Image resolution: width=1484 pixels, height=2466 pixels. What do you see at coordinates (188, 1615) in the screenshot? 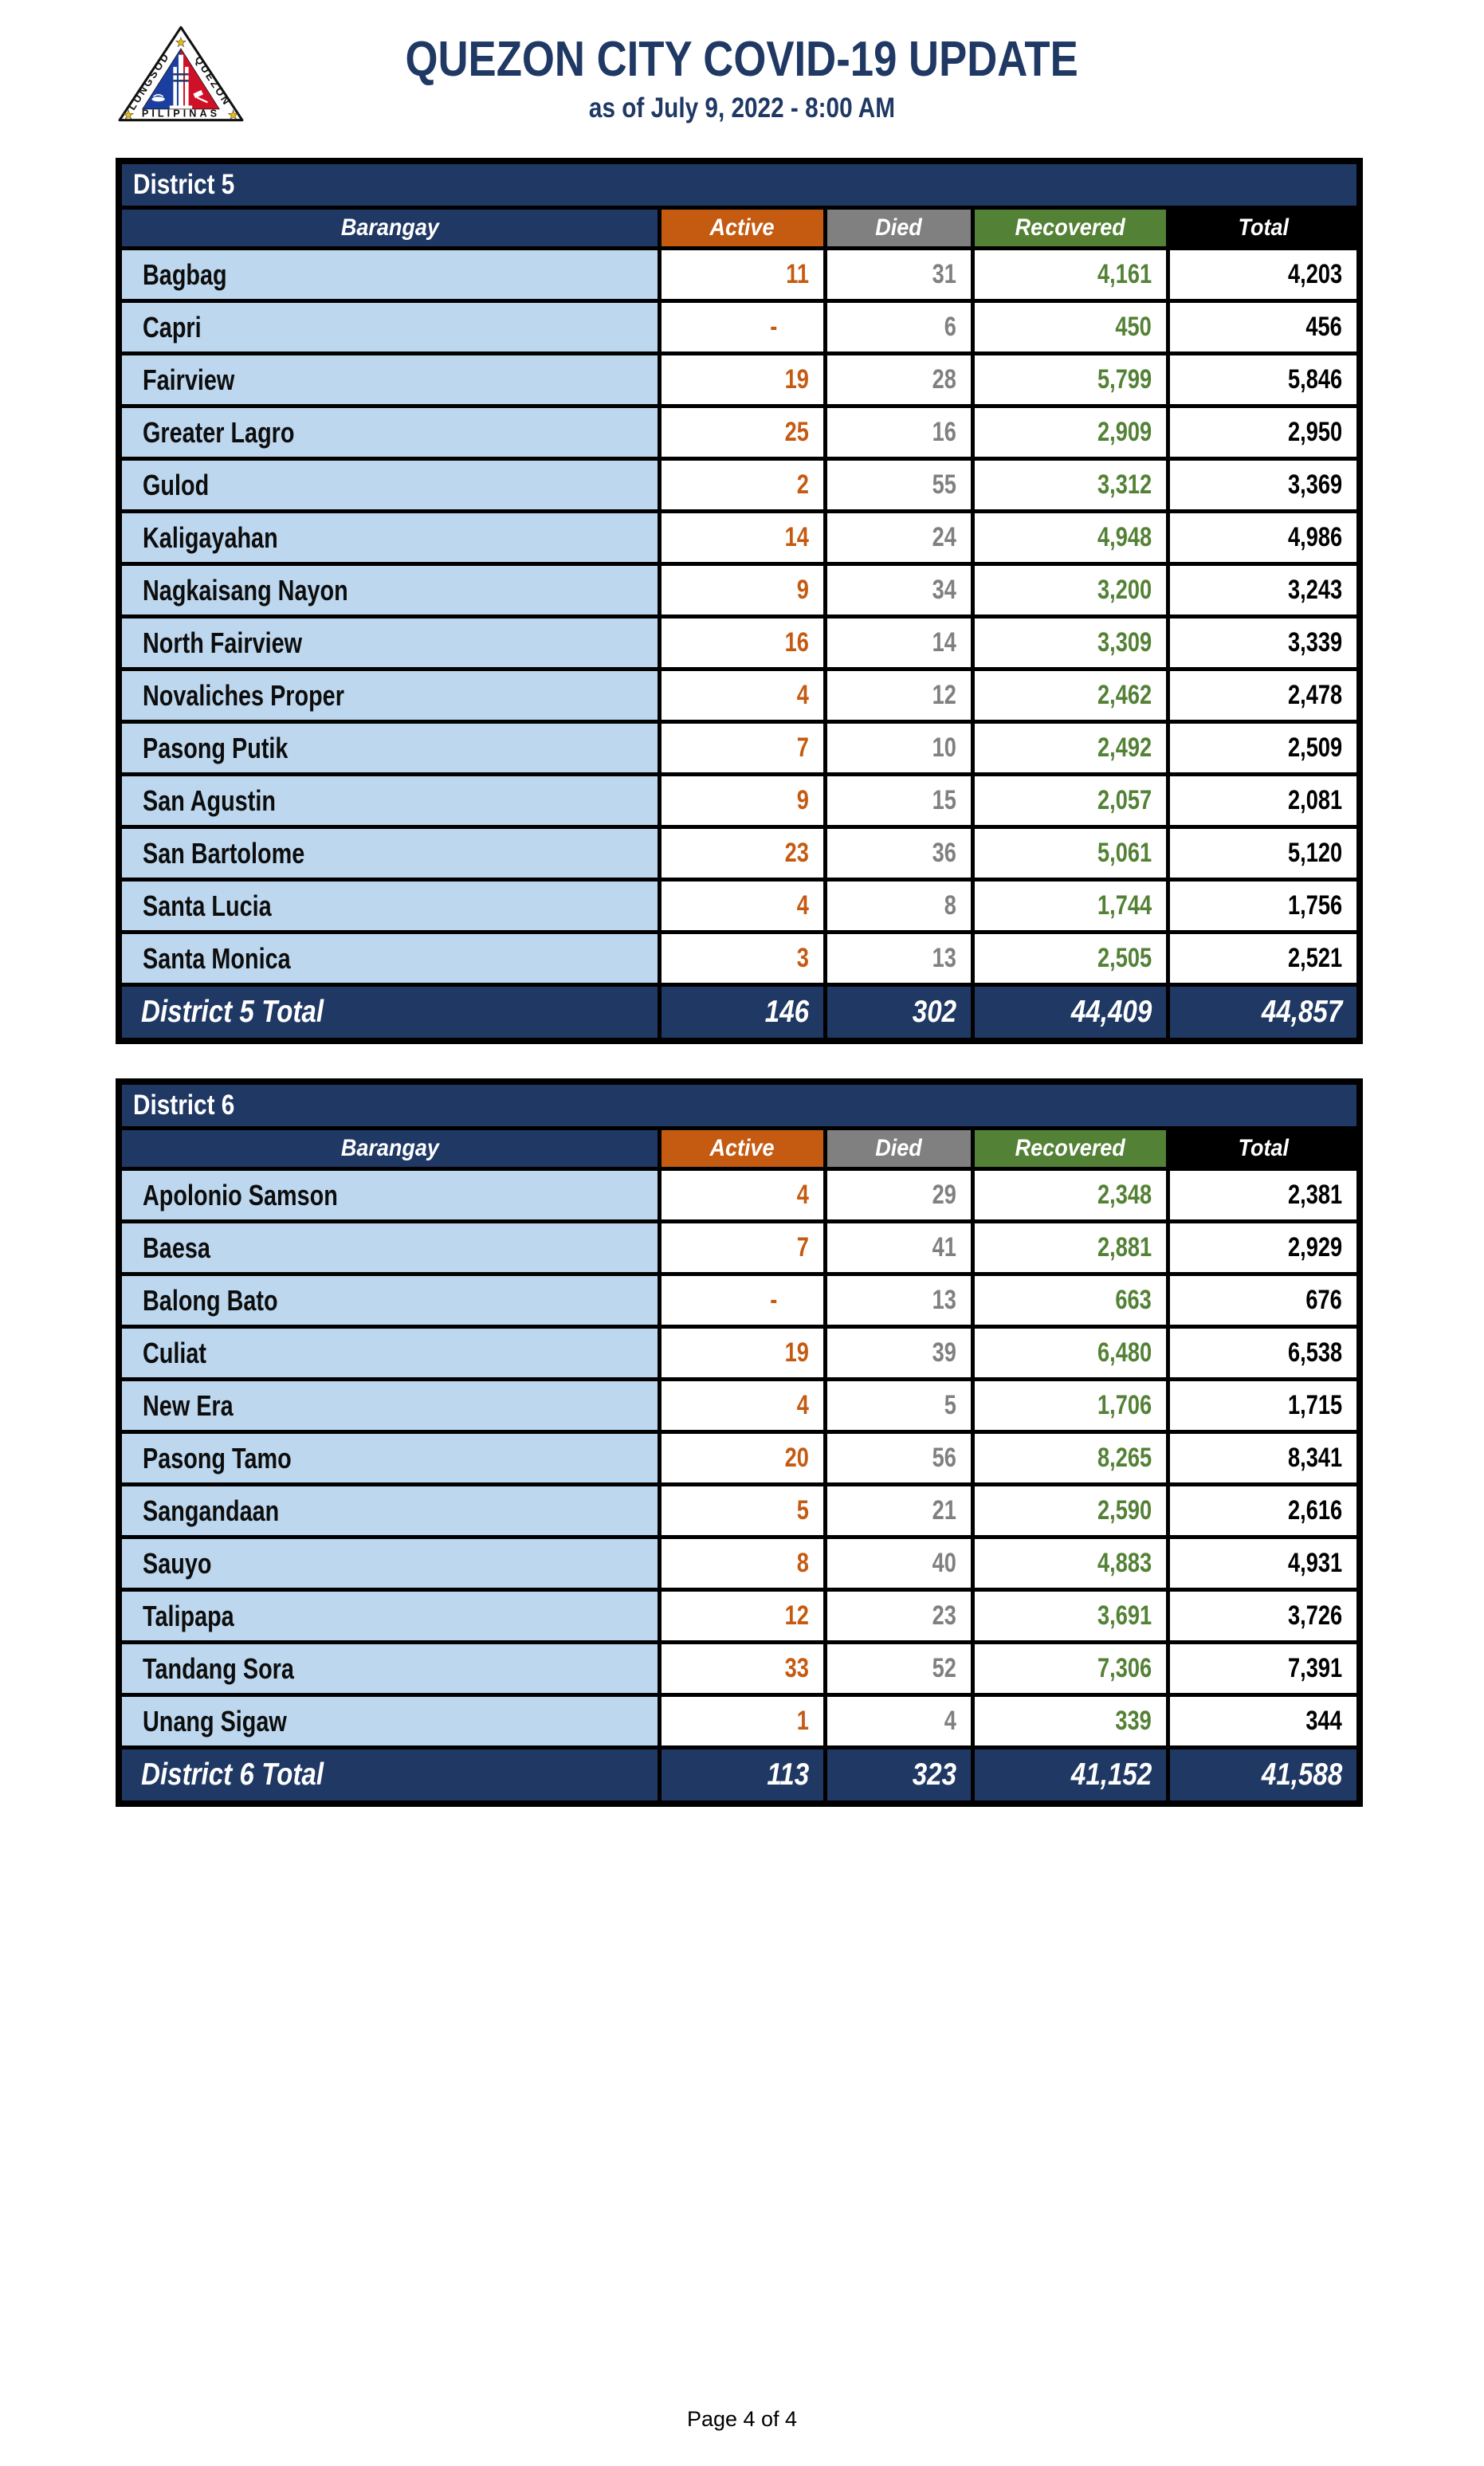
I see `barangay-name-text: Talipapa` at bounding box center [188, 1615].